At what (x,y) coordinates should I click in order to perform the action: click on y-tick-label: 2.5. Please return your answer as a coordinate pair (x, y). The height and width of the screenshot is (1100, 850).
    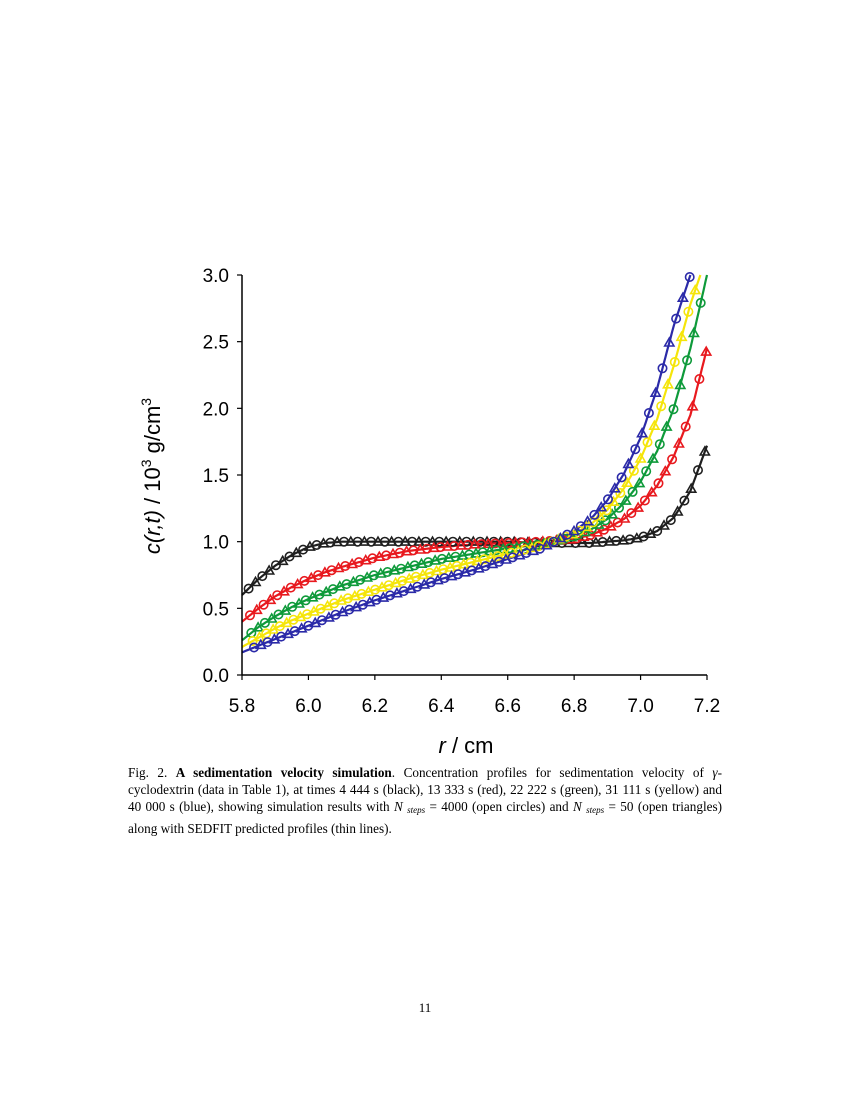
    Looking at the image, I should click on (216, 343).